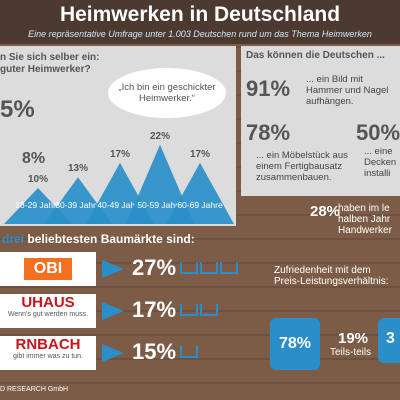  What do you see at coordinates (111, 239) in the screenshot?
I see `stores-rest: beliebtesten Baumärkte sind:` at bounding box center [111, 239].